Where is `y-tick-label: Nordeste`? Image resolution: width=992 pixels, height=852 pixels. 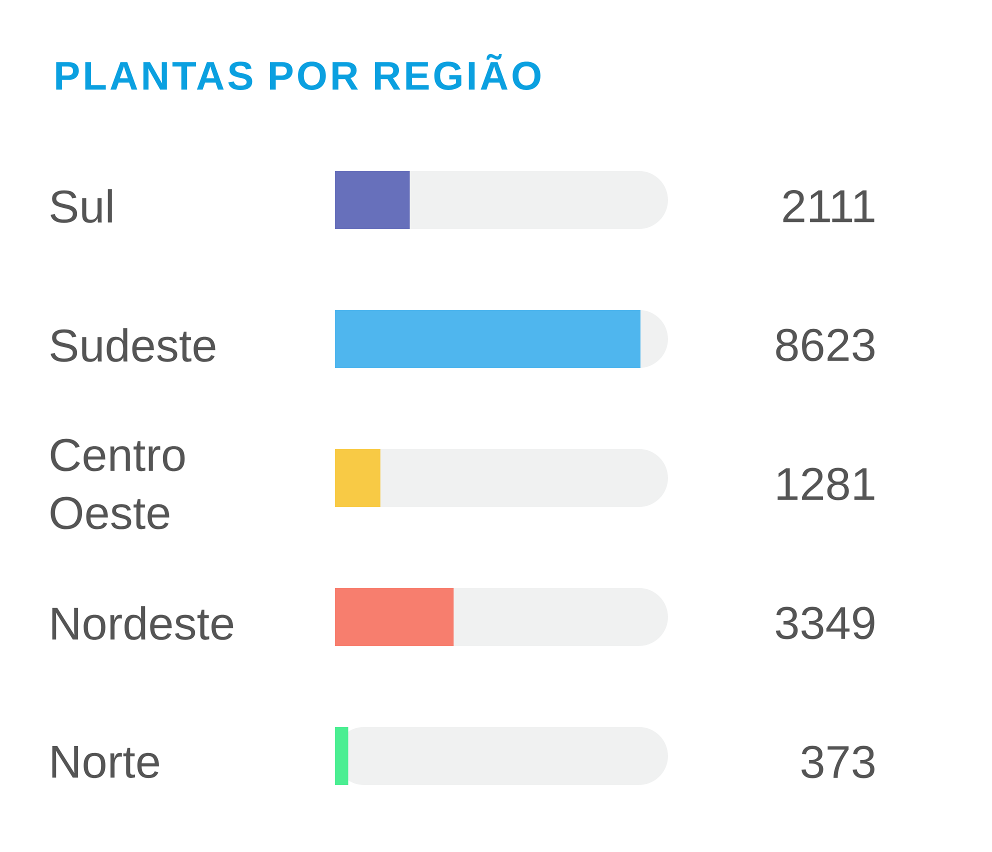 y-tick-label: Nordeste is located at coordinates (143, 623).